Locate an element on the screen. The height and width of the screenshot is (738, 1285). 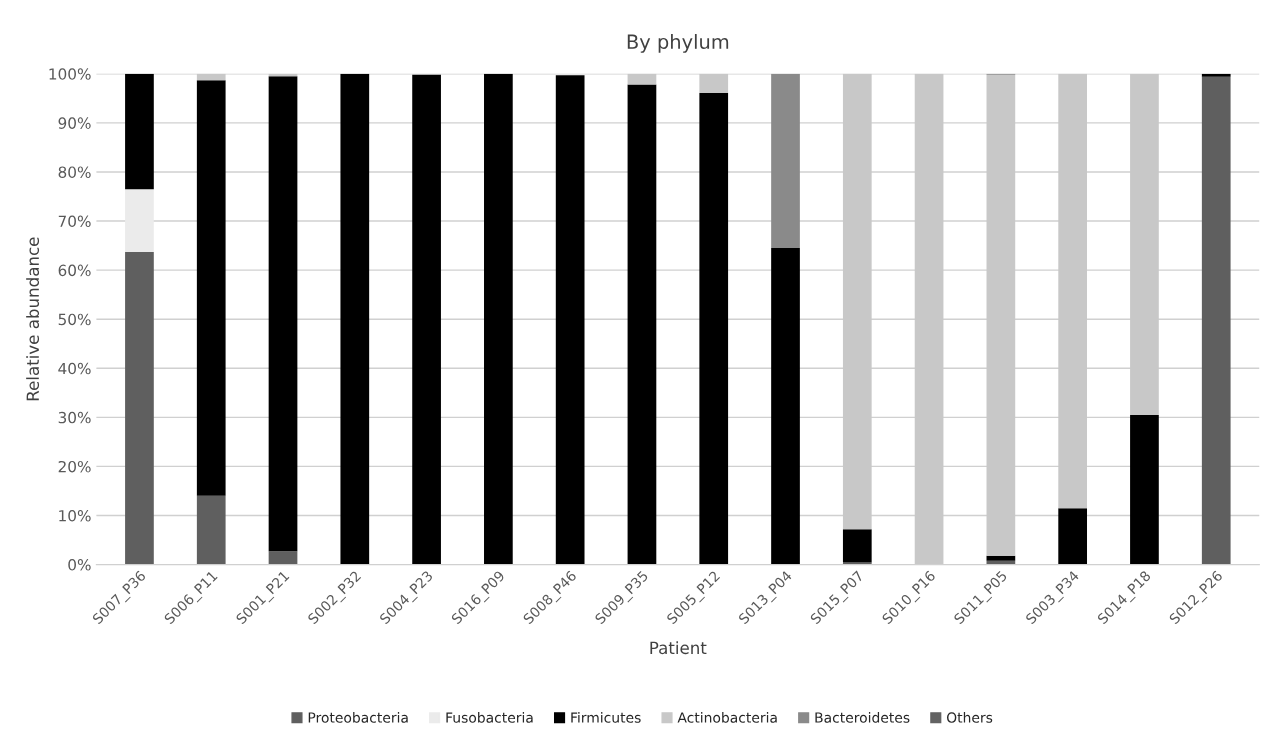
y-tick-label: 60% is located at coordinates (74, 270).